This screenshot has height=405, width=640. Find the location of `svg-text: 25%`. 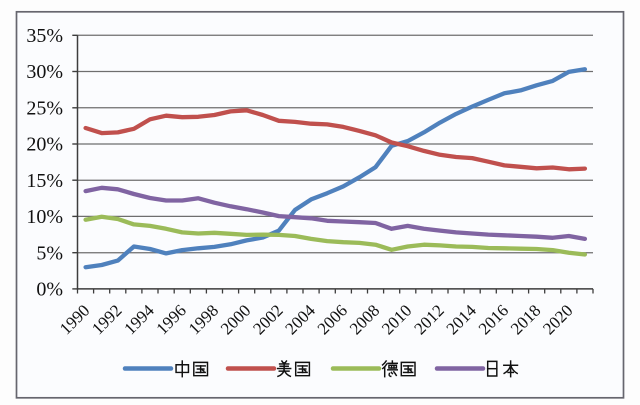

svg-text: 25% is located at coordinates (44, 108).